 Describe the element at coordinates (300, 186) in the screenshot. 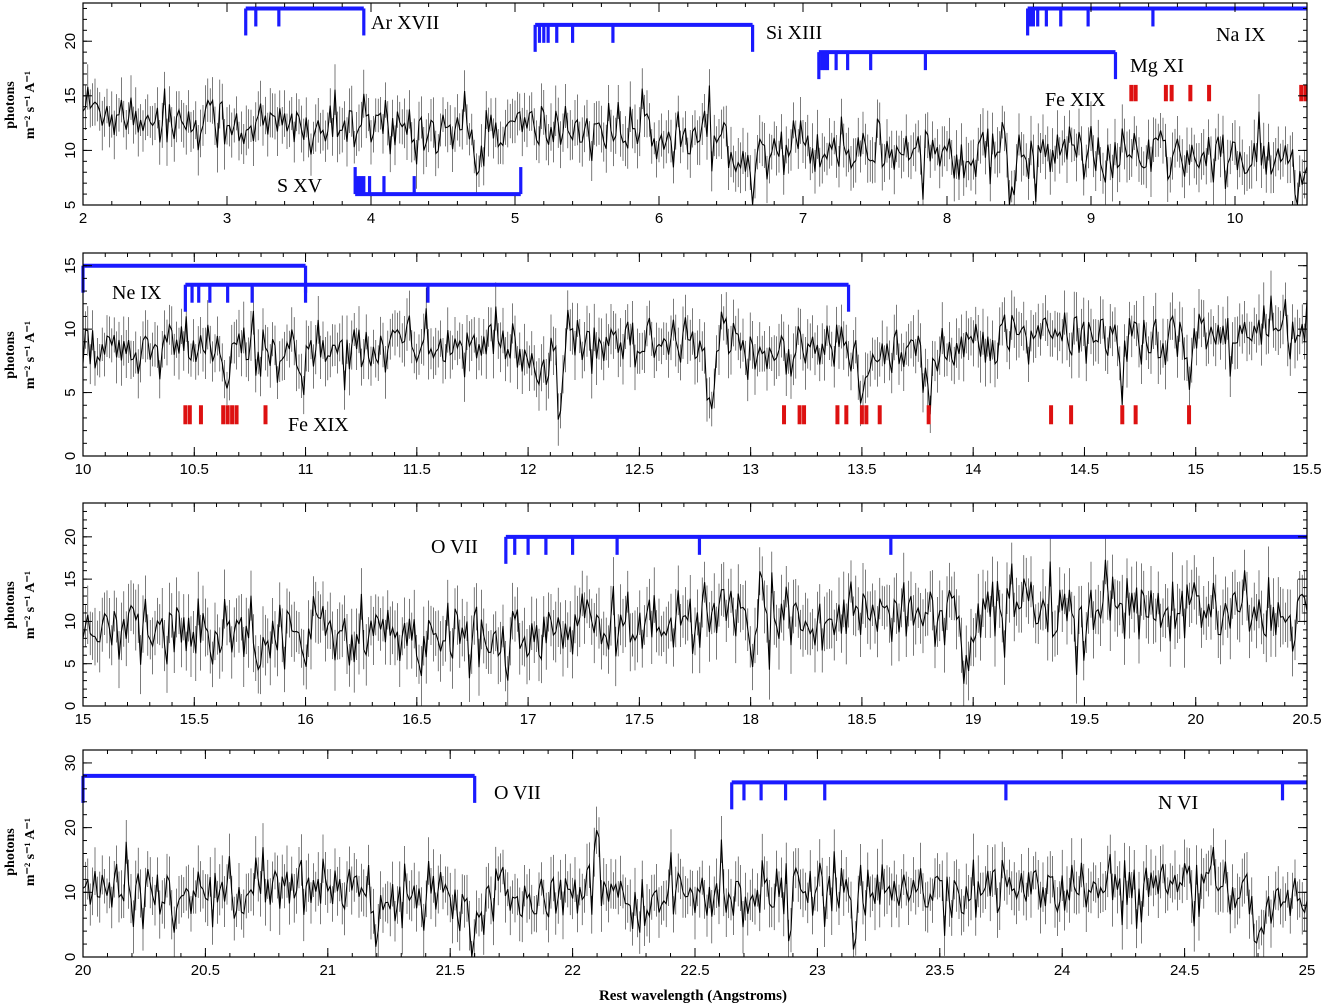

I see `ion-label-s-xv: S XV` at that location.